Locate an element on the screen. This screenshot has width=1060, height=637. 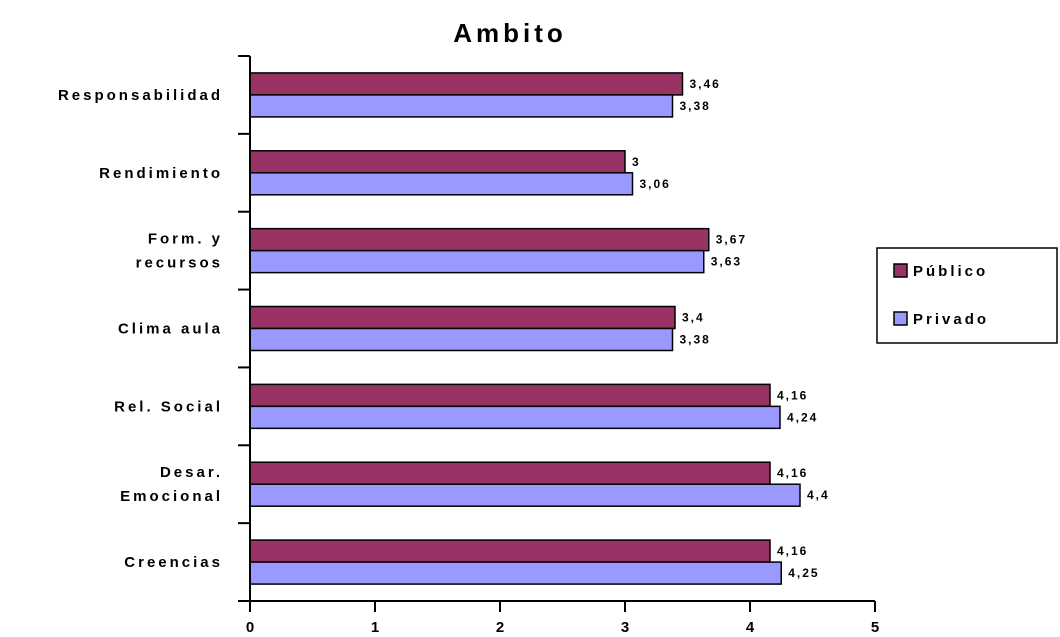
category-label-5: Desar. Emocional is located at coordinates (171, 484).